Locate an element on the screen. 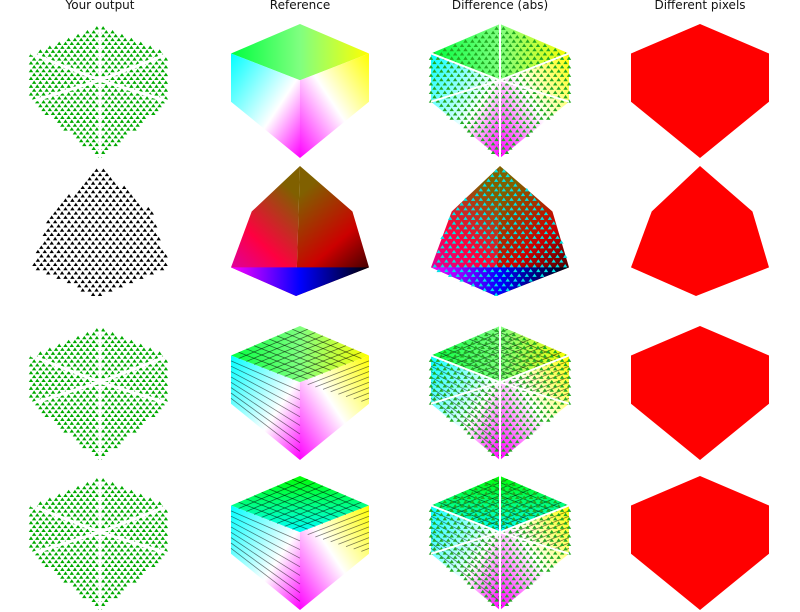 This screenshot has width=800, height=612. cell-cube-mask is located at coordinates (700, 91).